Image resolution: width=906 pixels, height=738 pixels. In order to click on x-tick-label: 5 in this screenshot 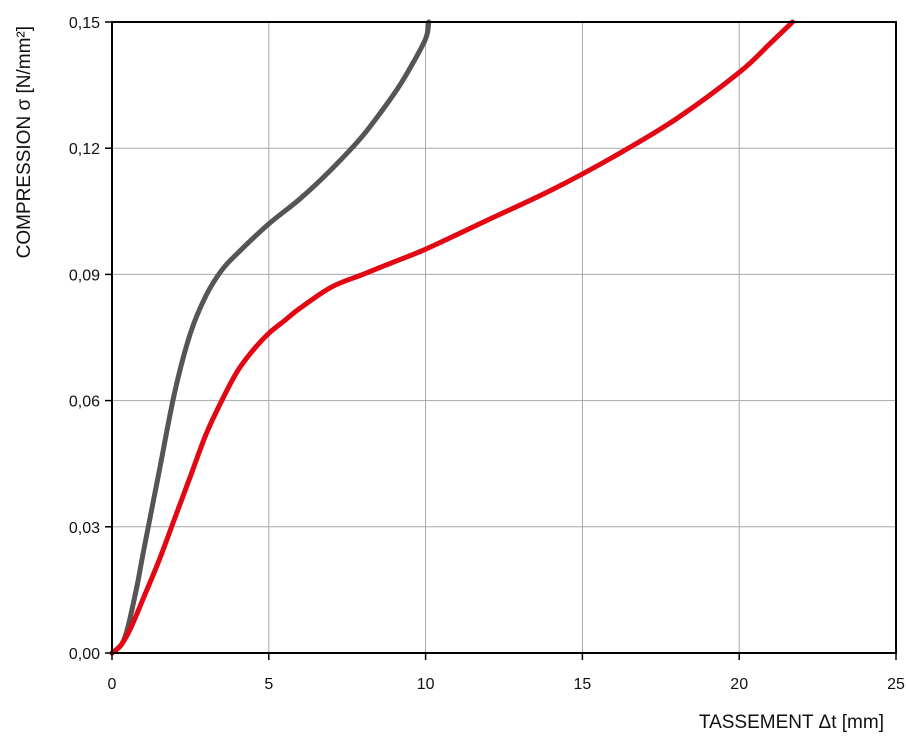, I will do `click(268, 684)`.